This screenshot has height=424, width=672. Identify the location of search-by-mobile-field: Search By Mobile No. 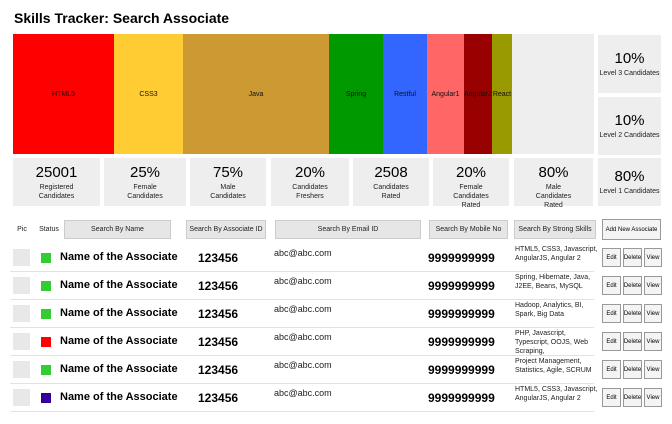
(468, 229).